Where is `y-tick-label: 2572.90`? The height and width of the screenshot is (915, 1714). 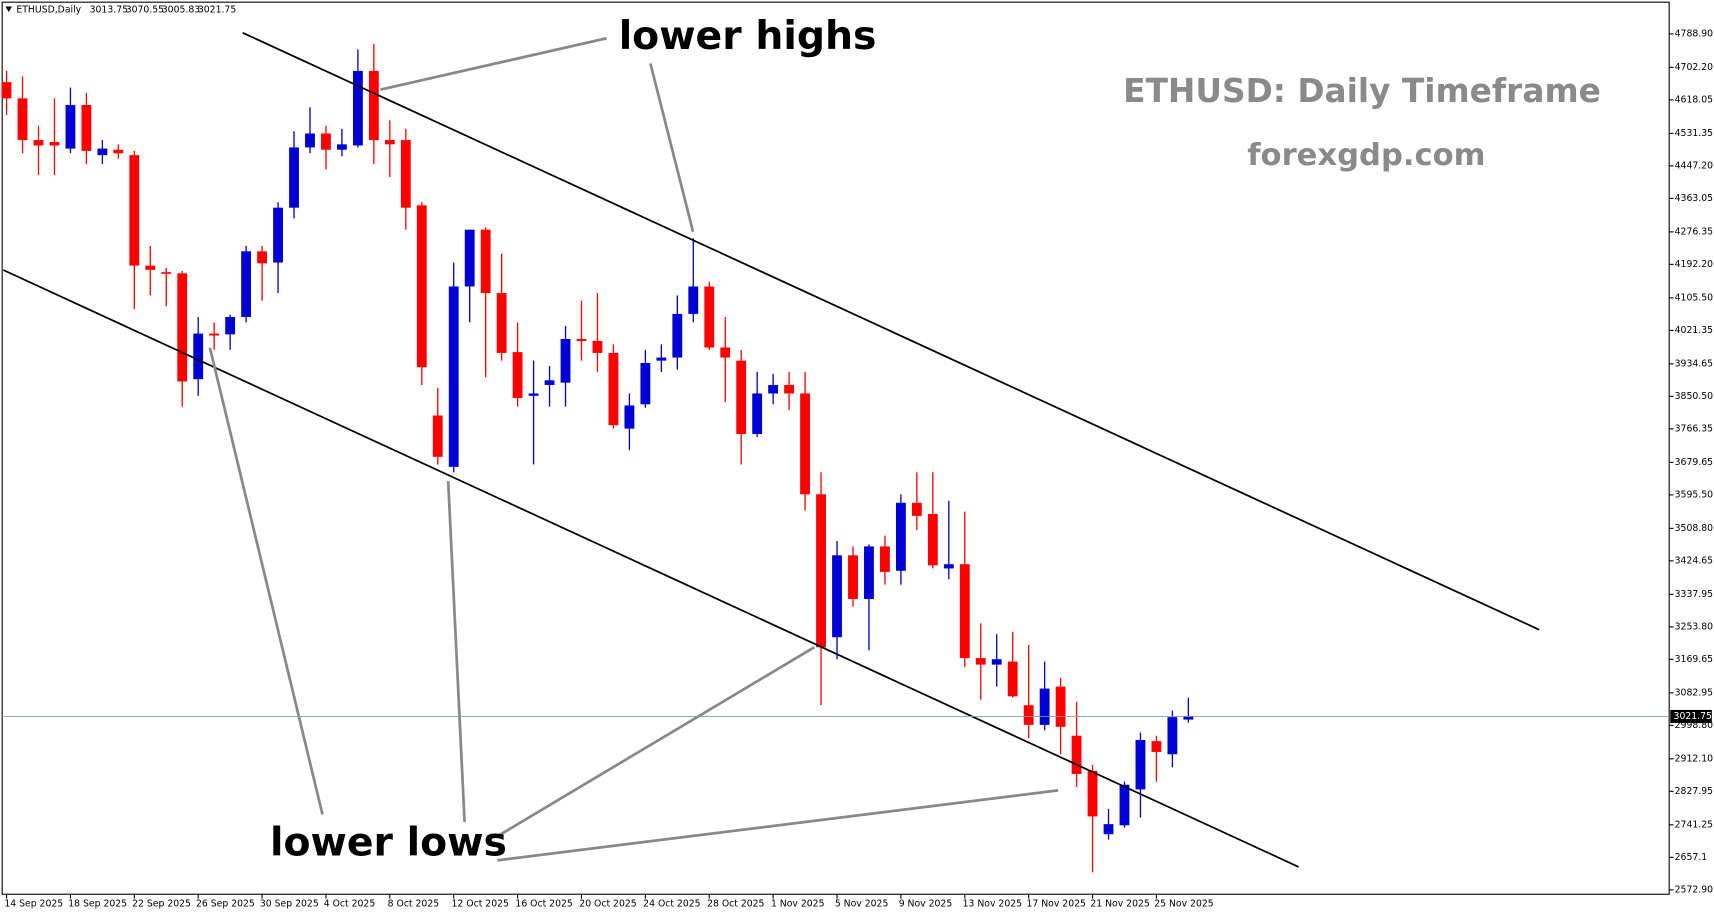
y-tick-label: 2572.90 is located at coordinates (1694, 889).